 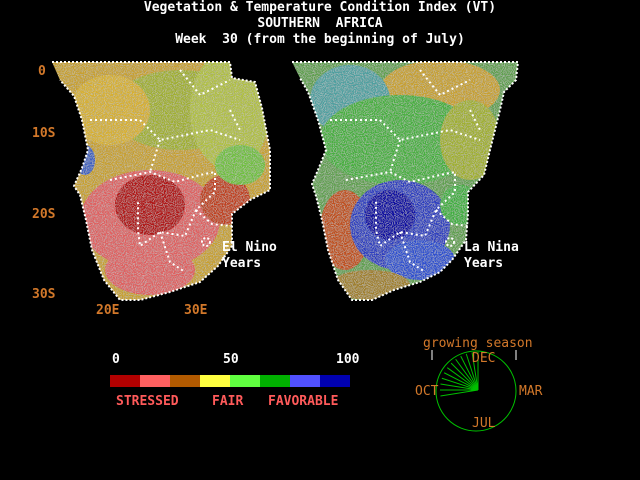 I want to click on lat-label-0: 0, so click(x=42, y=71).